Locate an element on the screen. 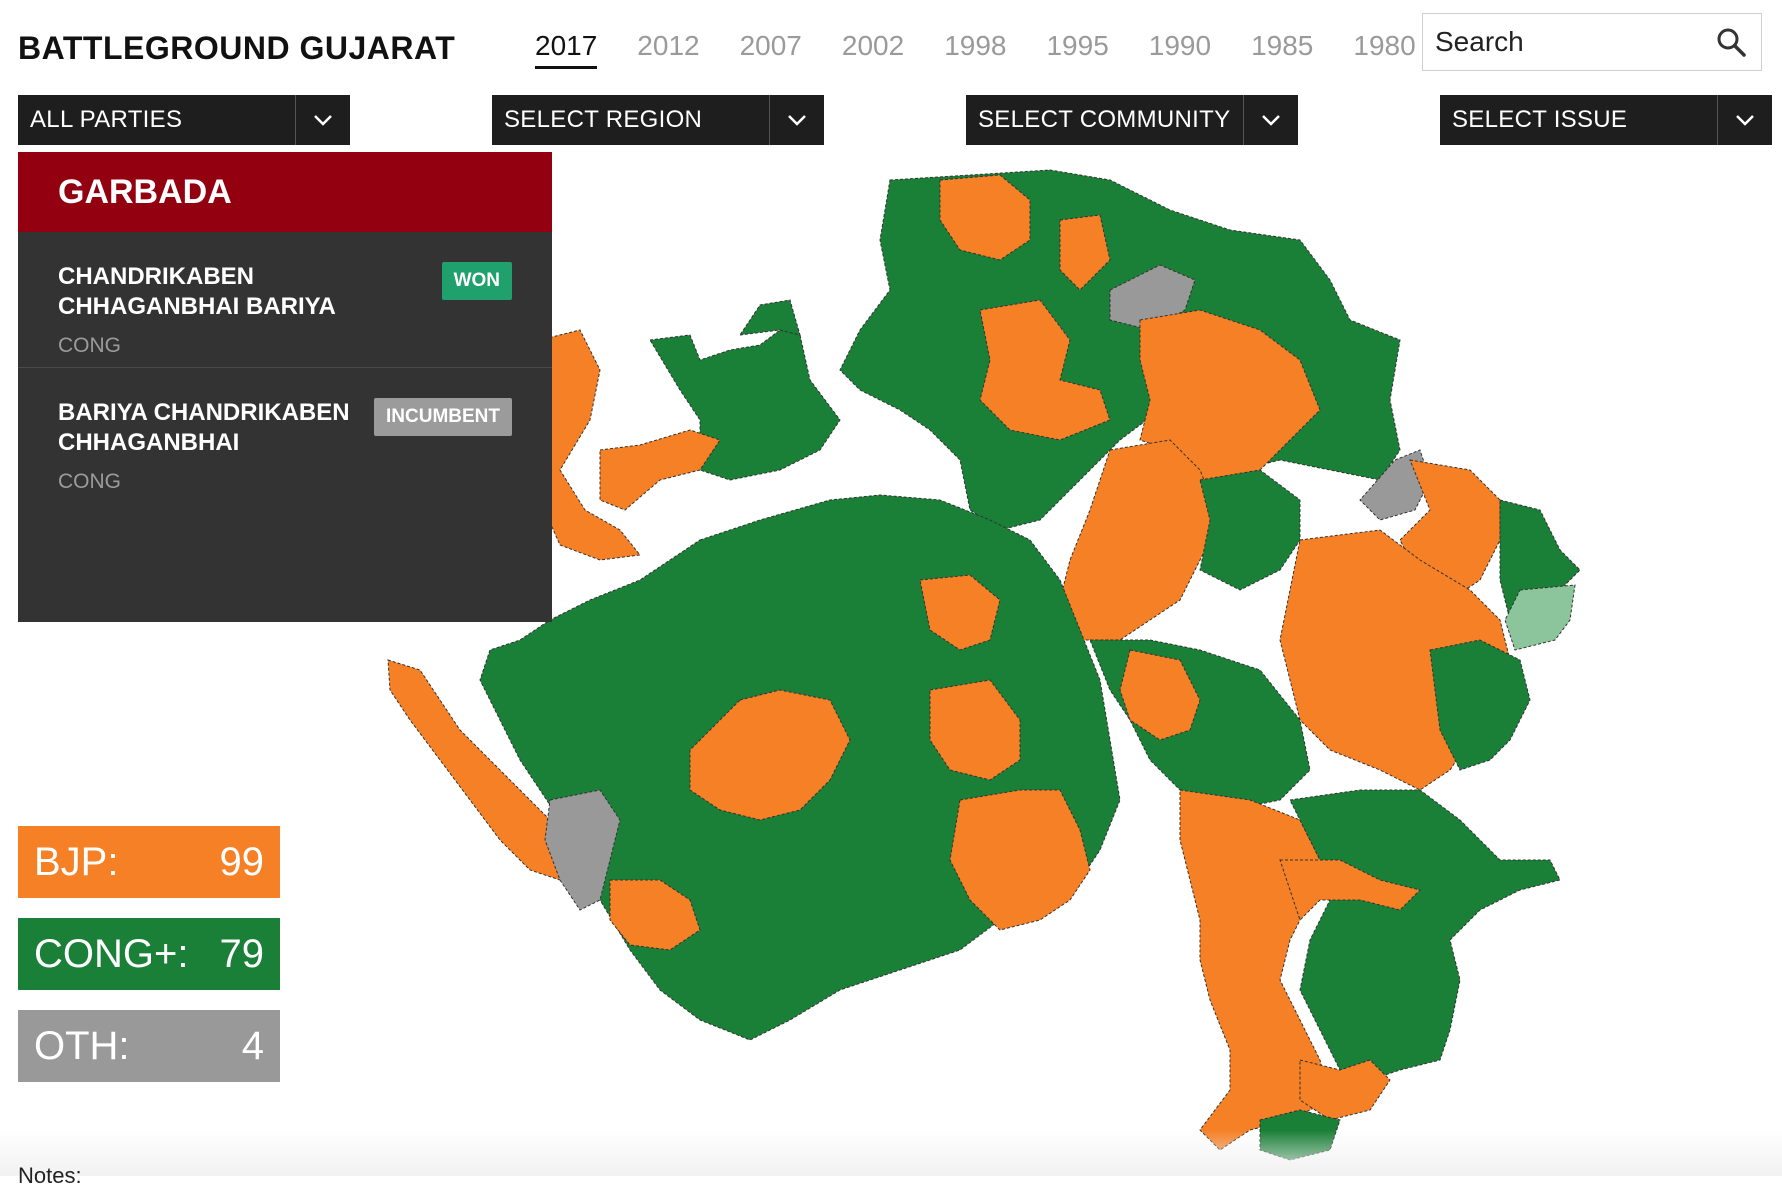  south-gujarat-region is located at coordinates (1370, 975).